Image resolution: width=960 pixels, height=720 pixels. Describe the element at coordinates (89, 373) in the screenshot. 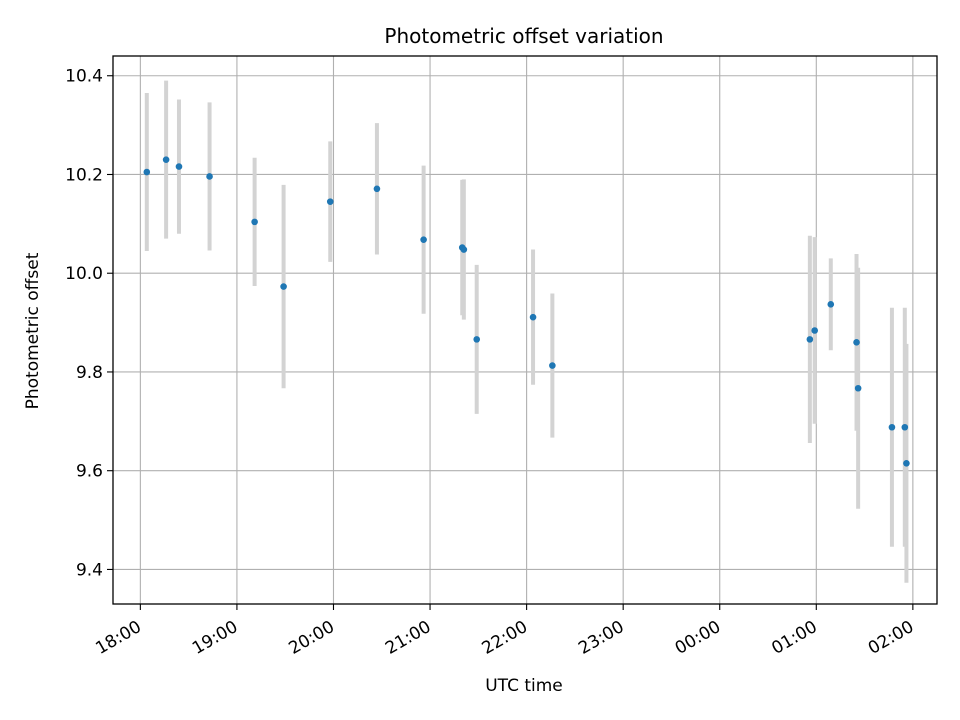

I see `y-tick-label: 9.8` at that location.